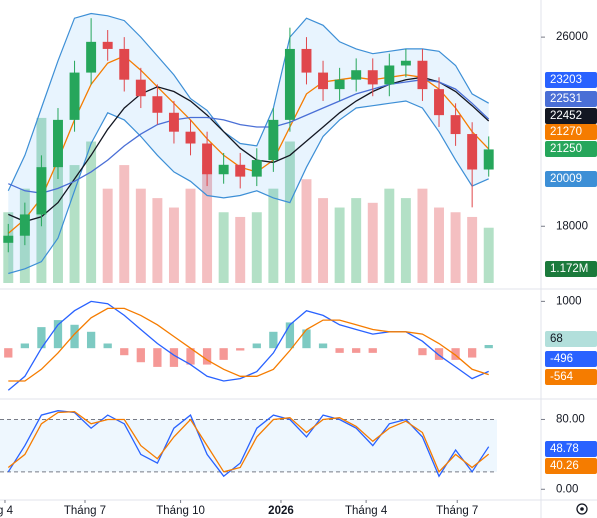 The height and width of the screenshot is (518, 597). What do you see at coordinates (566, 116) in the screenshot?
I see `value-tag-label: 22452` at bounding box center [566, 116].